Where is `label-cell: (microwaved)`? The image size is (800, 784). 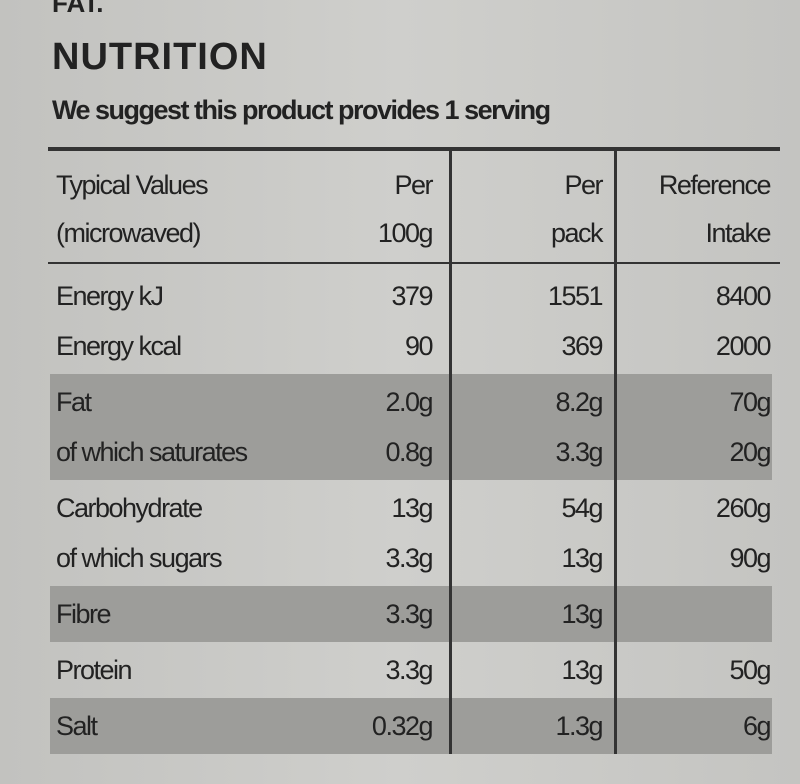
label-cell: (microwaved) is located at coordinates (129, 233).